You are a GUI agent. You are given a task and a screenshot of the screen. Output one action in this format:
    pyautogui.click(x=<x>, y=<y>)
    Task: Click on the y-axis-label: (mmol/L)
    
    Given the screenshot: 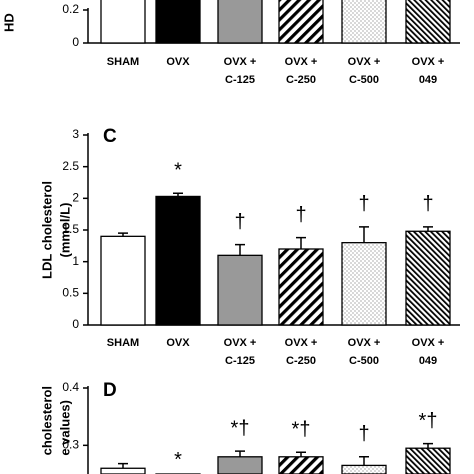 What is the action you would take?
    pyautogui.click(x=64, y=230)
    